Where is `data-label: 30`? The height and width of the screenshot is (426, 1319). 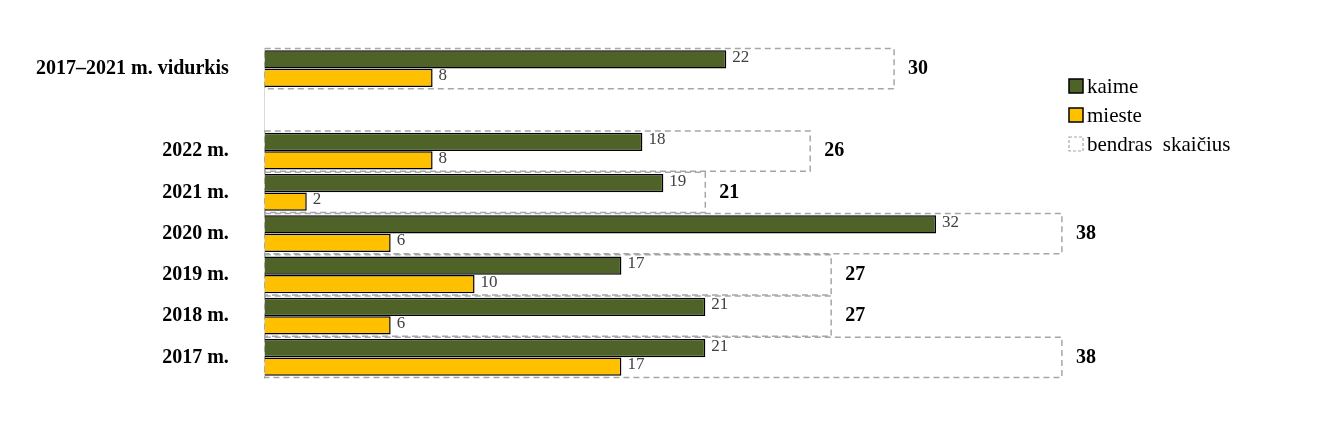 data-label: 30 is located at coordinates (918, 66).